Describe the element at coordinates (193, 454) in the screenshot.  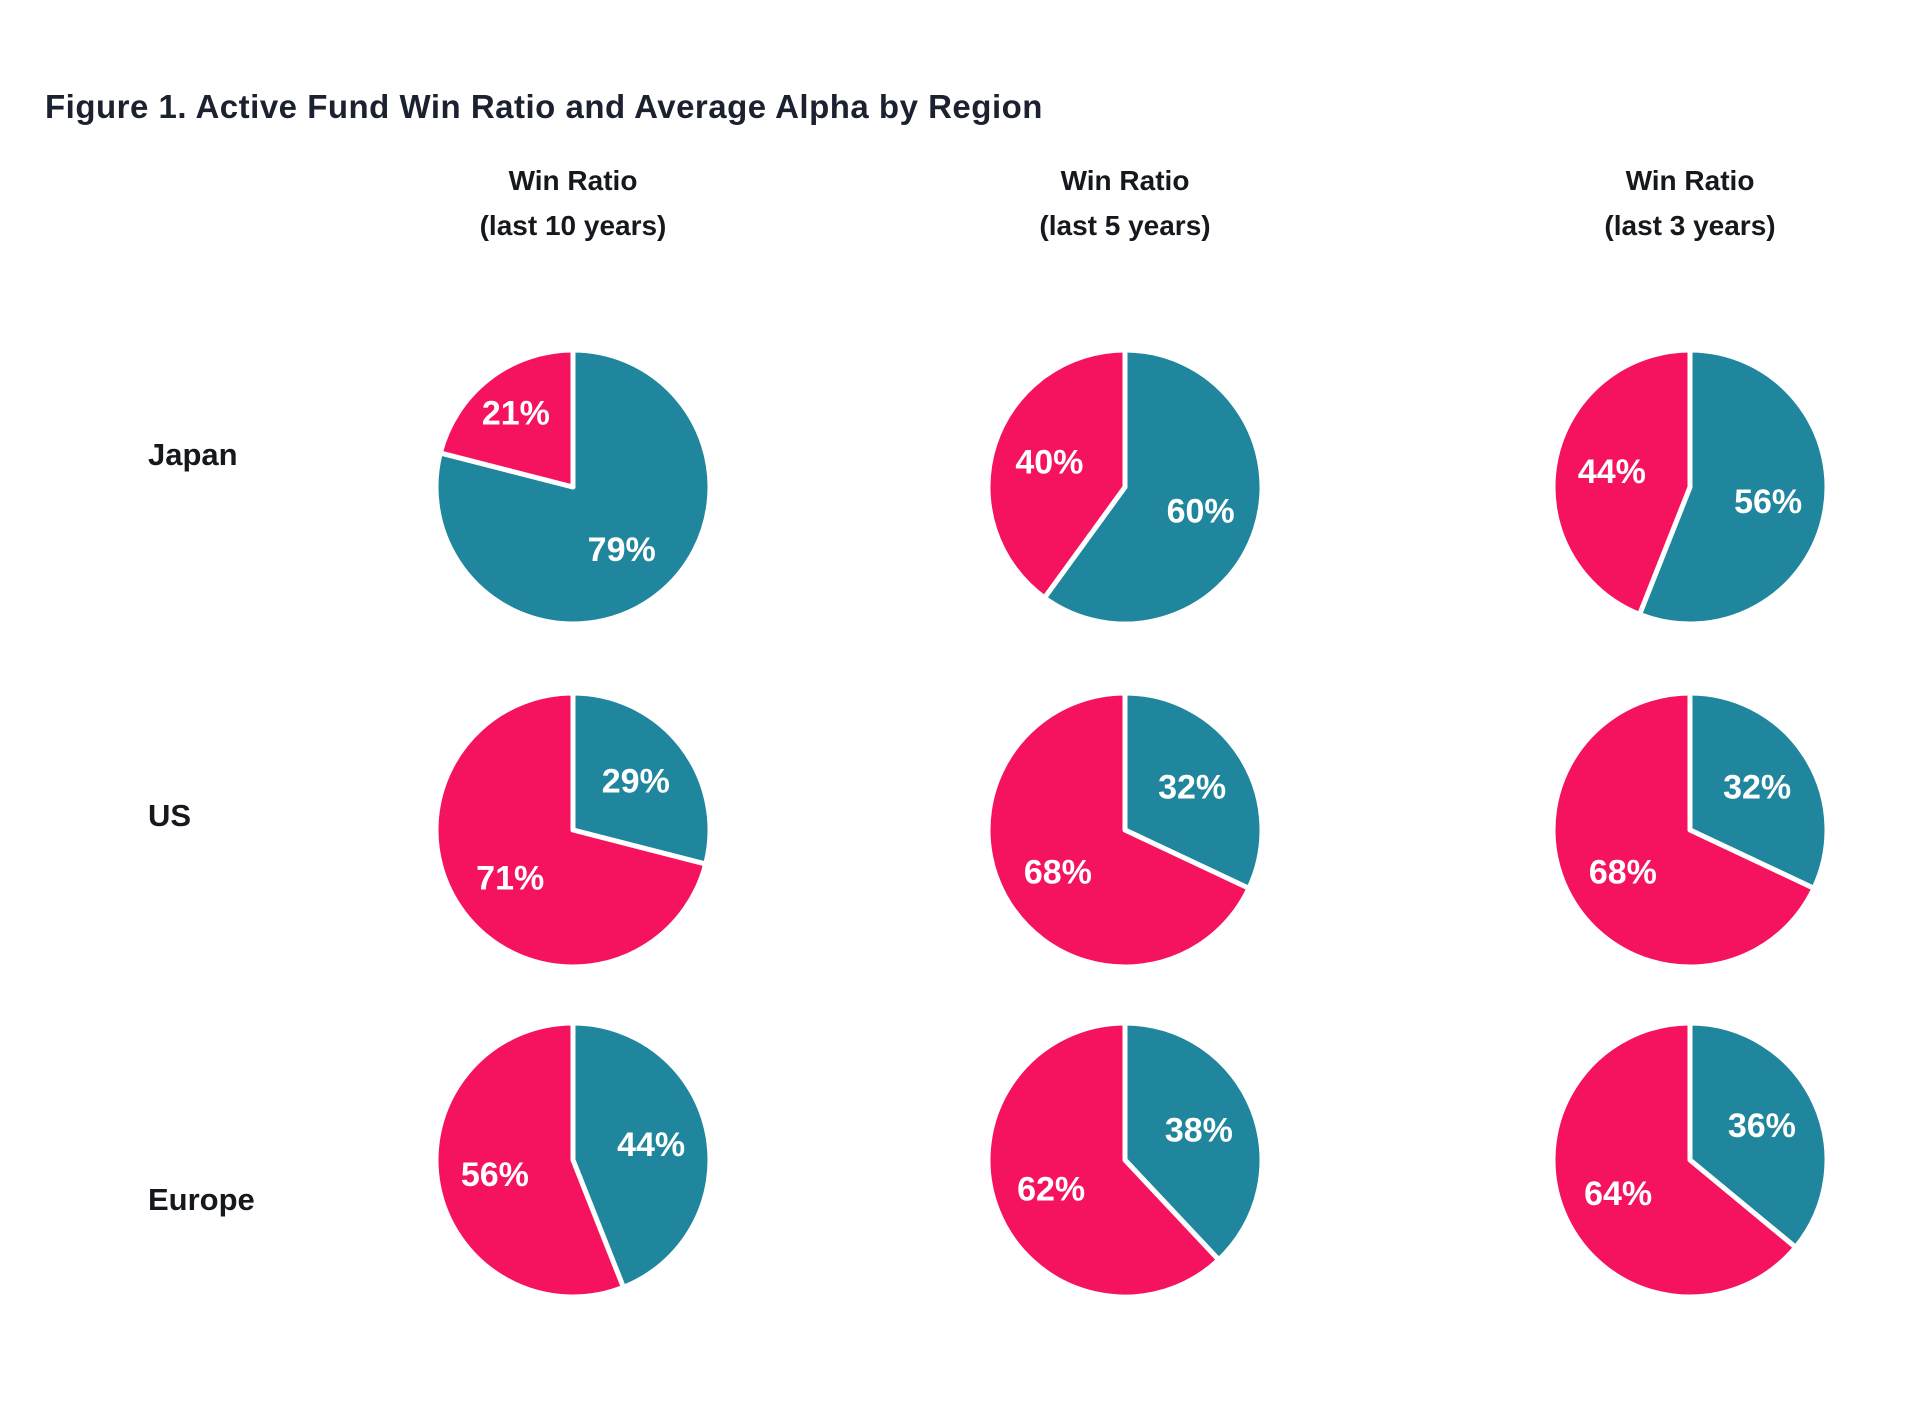
I see `row-label-japan: Japan` at that location.